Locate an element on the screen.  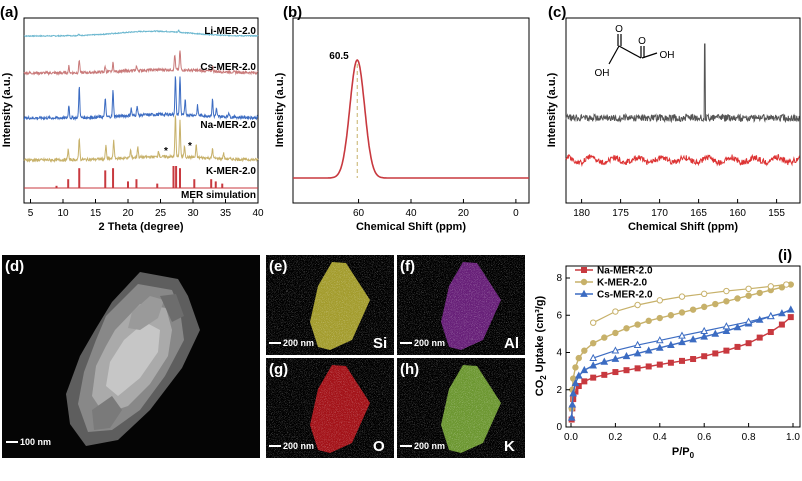
y-tick-label-i-0: 0 is located at coordinates (559, 427).